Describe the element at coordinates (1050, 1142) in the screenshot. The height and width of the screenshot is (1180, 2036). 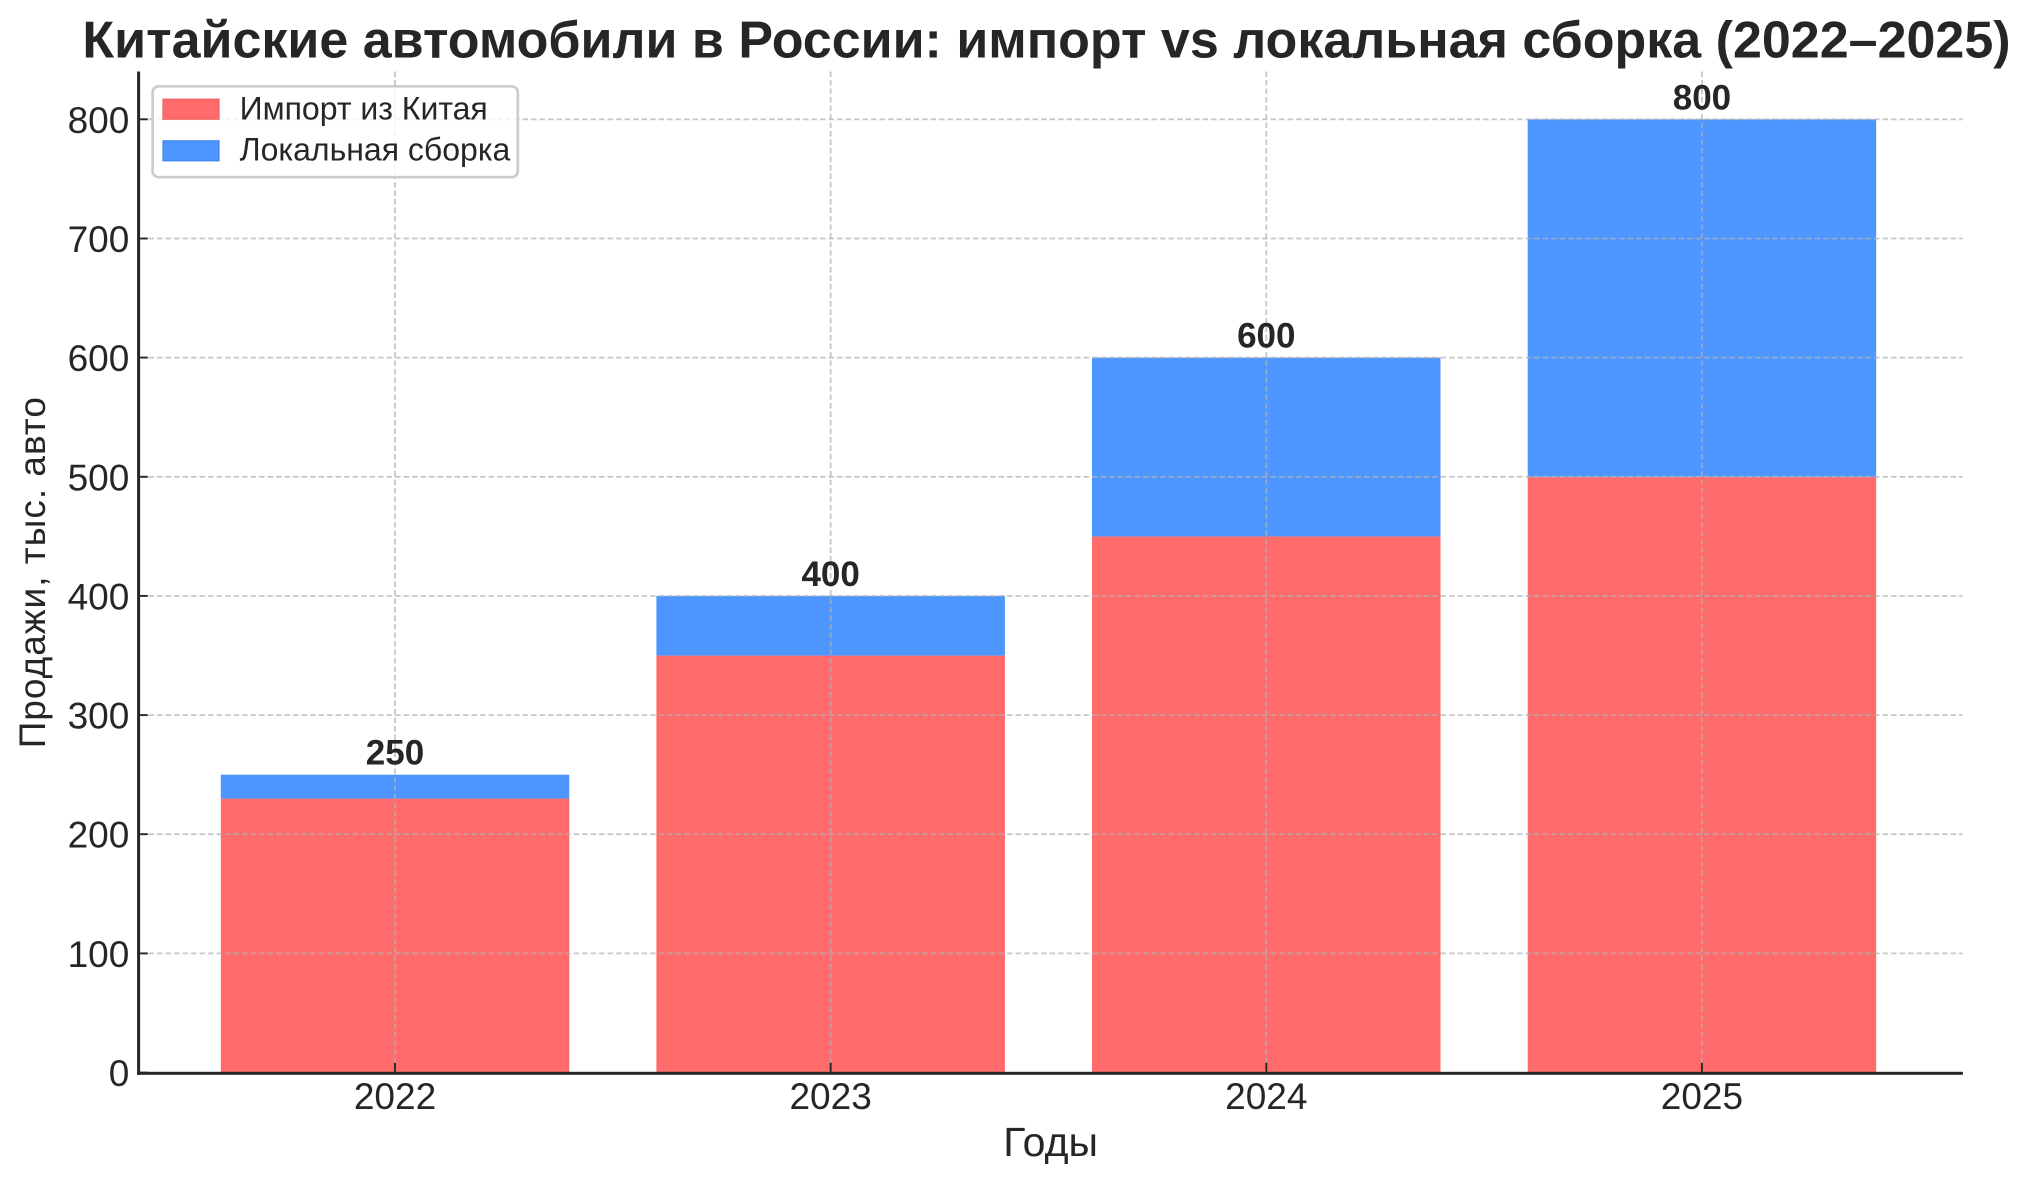
I see `svg-text: Годы` at that location.